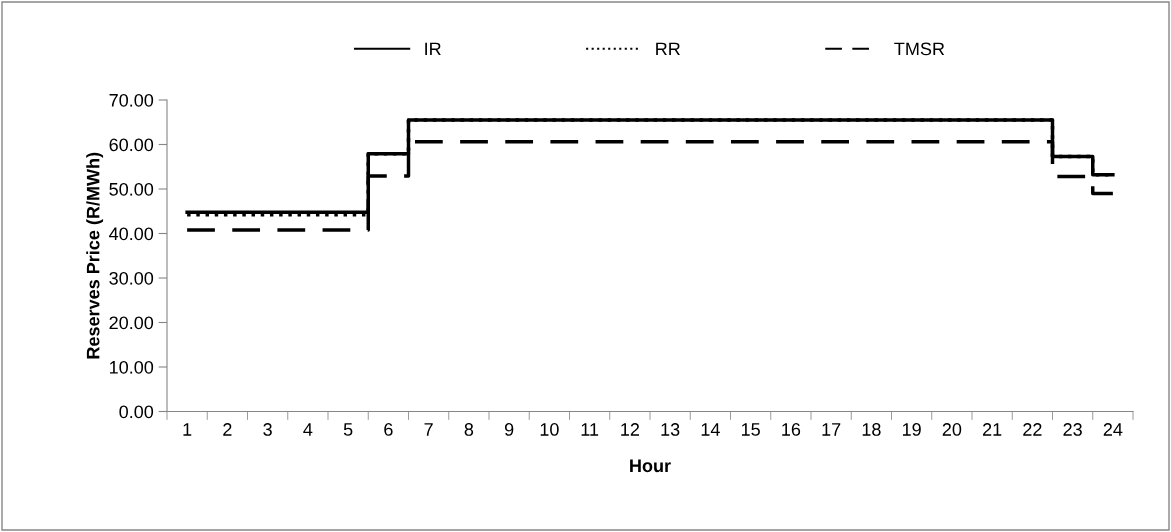  Describe the element at coordinates (630, 429) in the screenshot. I see `x-tick-label: 12` at that location.